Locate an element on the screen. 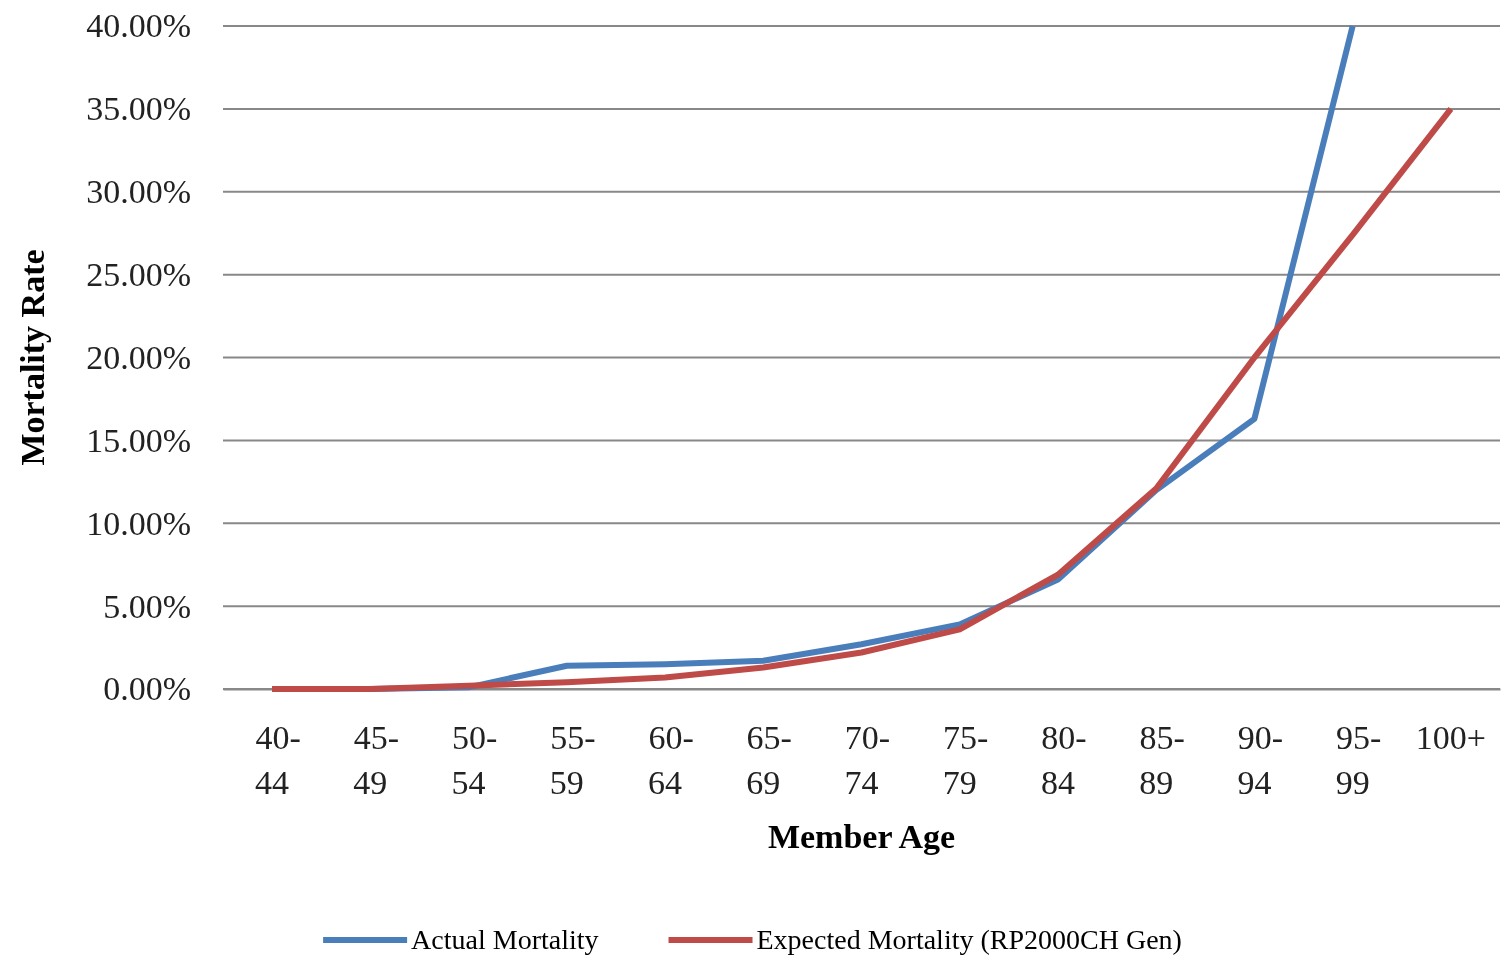 The height and width of the screenshot is (956, 1505). legend-label: Actual Mortality is located at coordinates (505, 939).